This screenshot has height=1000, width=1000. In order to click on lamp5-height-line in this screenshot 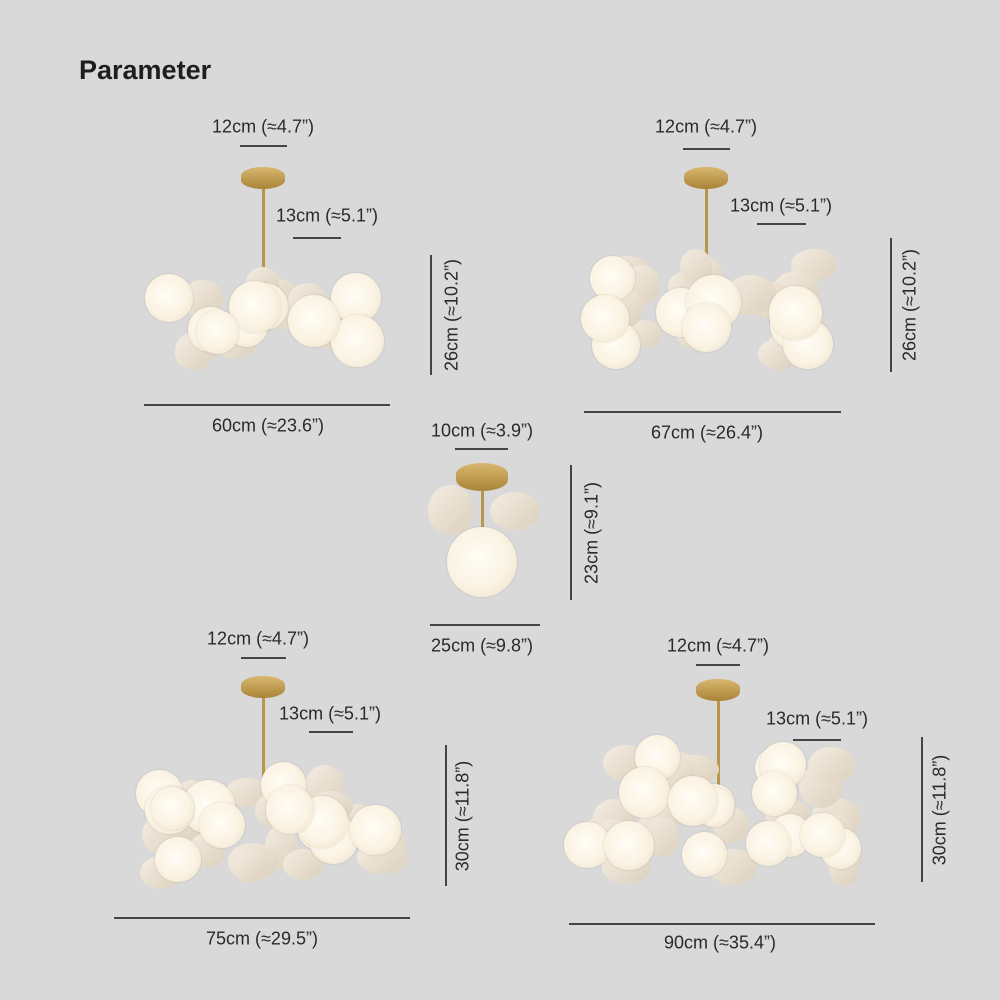, I will do `click(922, 809)`.